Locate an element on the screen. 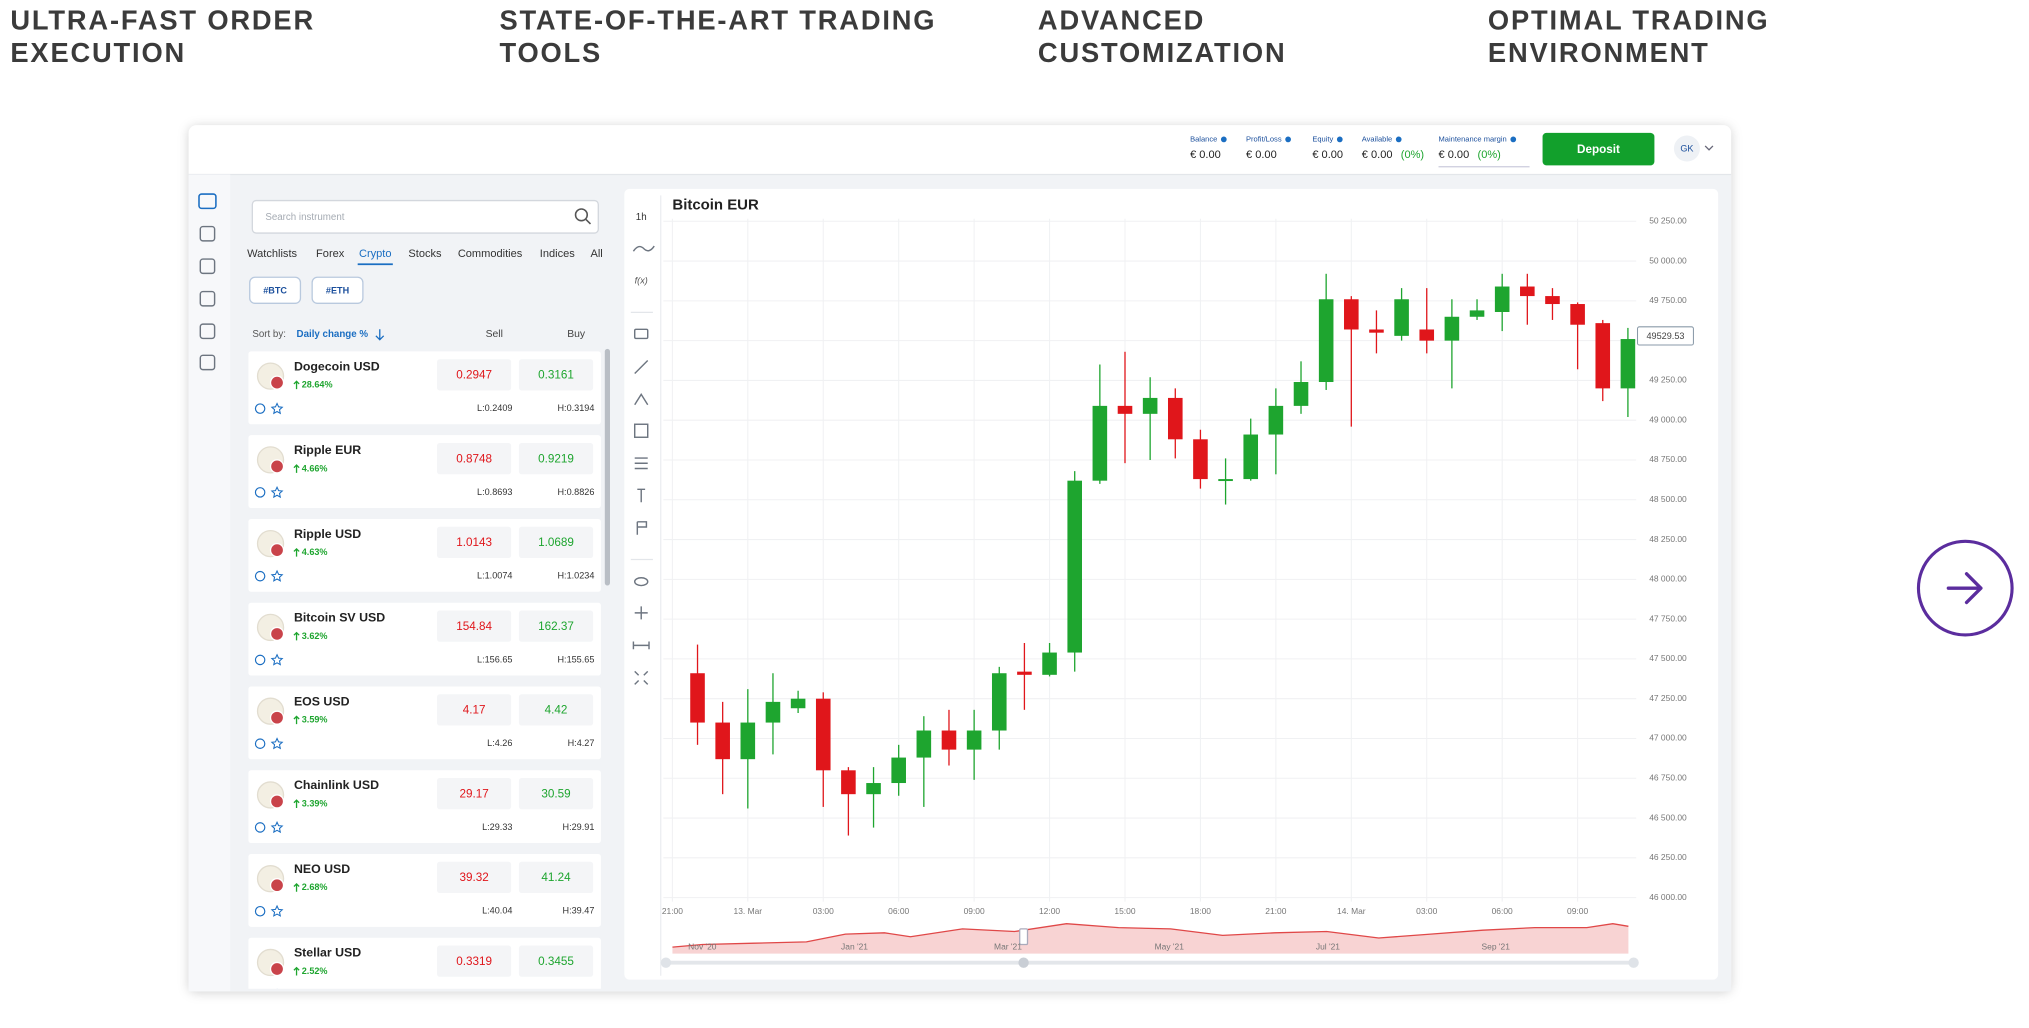 The width and height of the screenshot is (2029, 1028). buy-price: 0.3455 is located at coordinates (556, 961).